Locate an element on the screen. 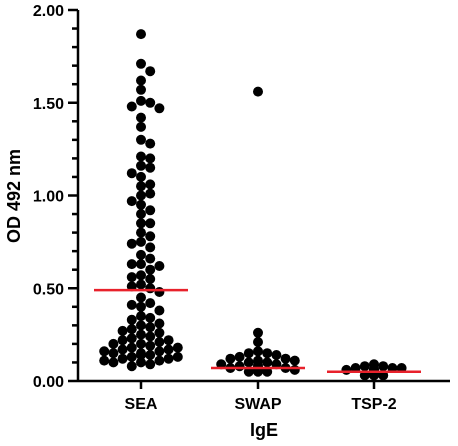 Image resolution: width=458 pixels, height=446 pixels. median-lines is located at coordinates (257, 330).